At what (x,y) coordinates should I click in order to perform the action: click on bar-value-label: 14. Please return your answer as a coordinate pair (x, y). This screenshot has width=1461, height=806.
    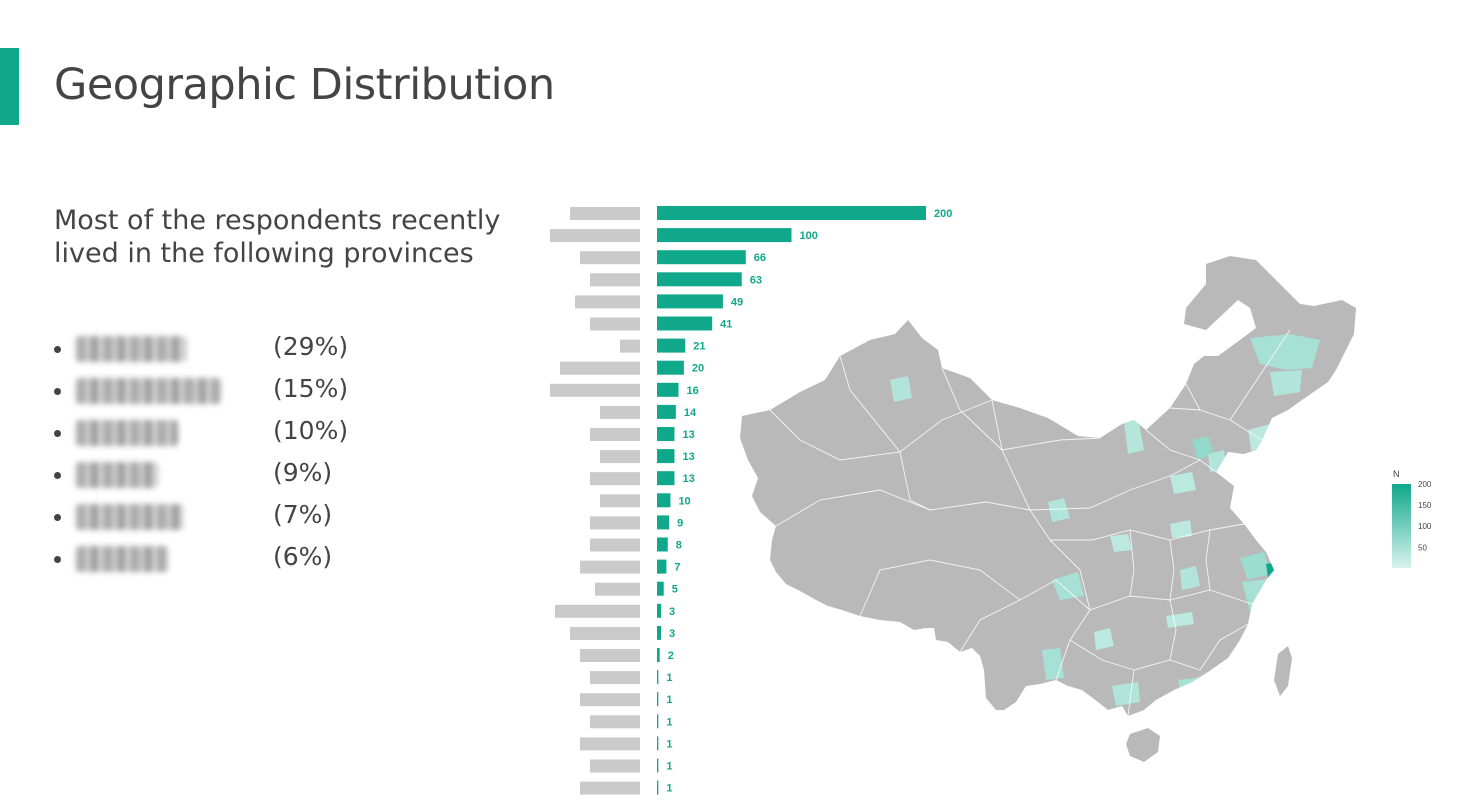
    Looking at the image, I should click on (690, 413).